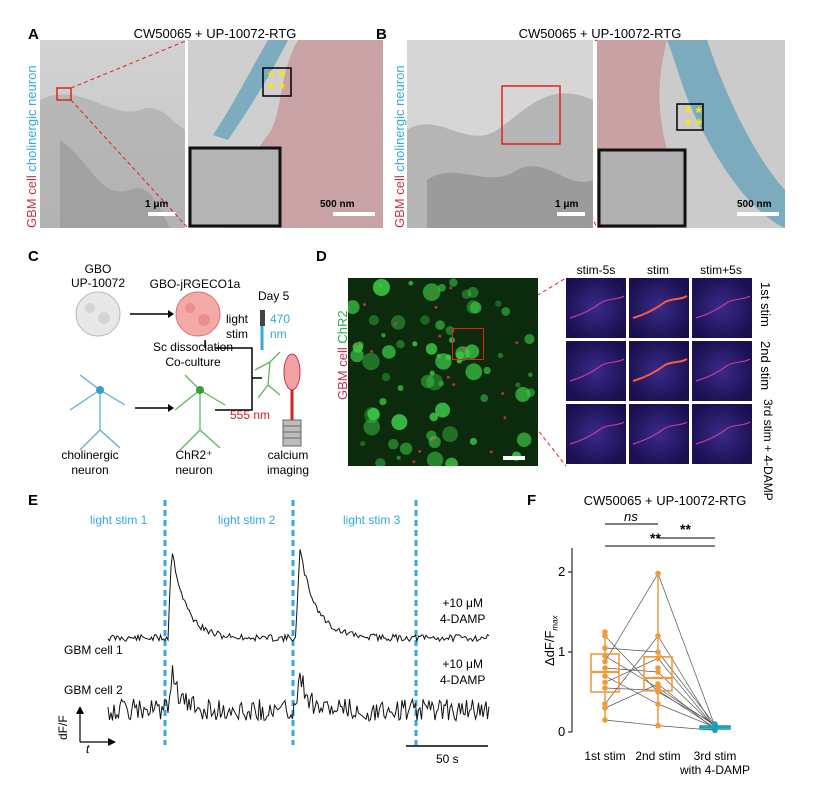 The image size is (820, 788). I want to click on panel-label-c: C, so click(33, 256).